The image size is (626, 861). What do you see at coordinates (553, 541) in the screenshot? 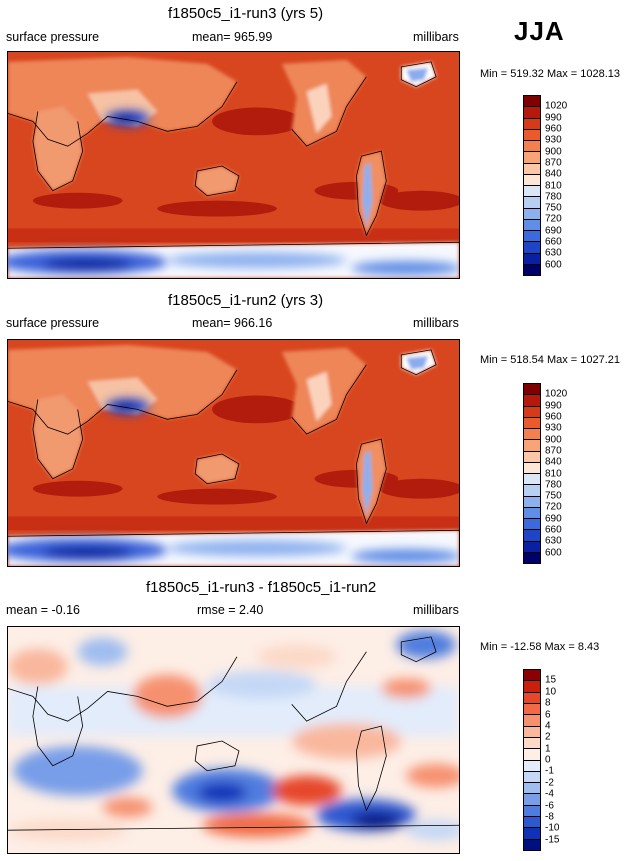
I see `colorbar-tick-label: 630` at bounding box center [553, 541].